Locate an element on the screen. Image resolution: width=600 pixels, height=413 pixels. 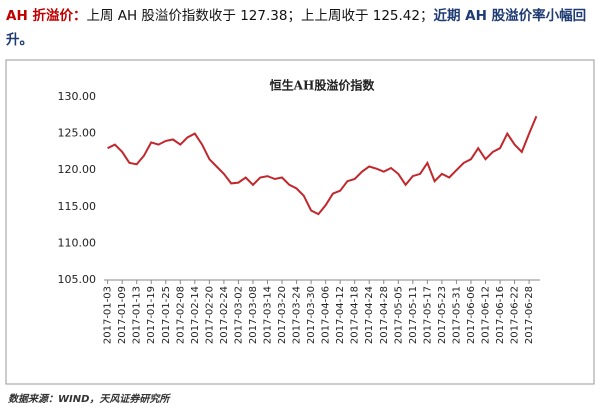
x-tick-label: 2017-06-22 is located at coordinates (515, 315).